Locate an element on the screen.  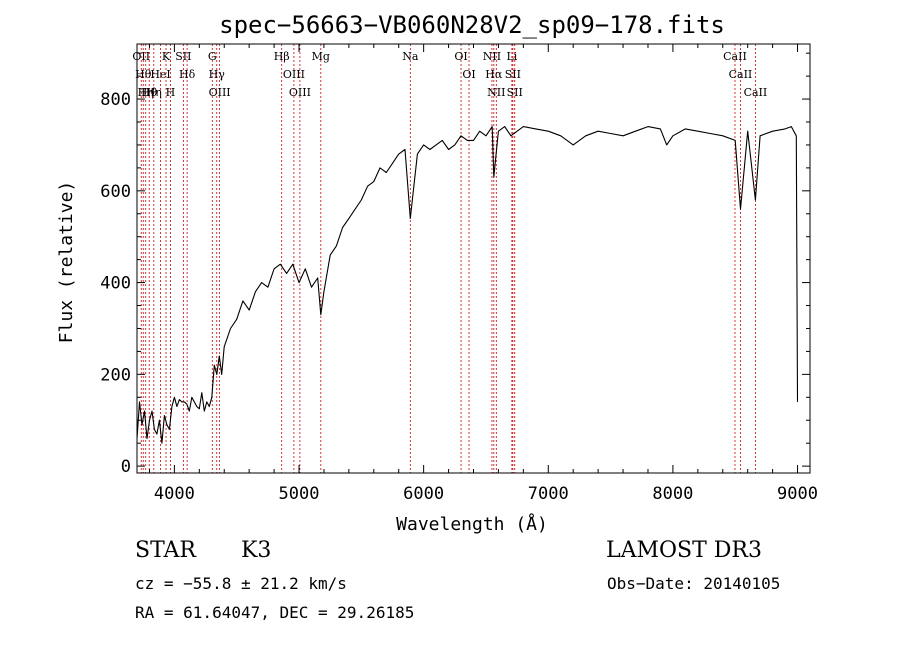
class-label: STAR is located at coordinates (165, 550).